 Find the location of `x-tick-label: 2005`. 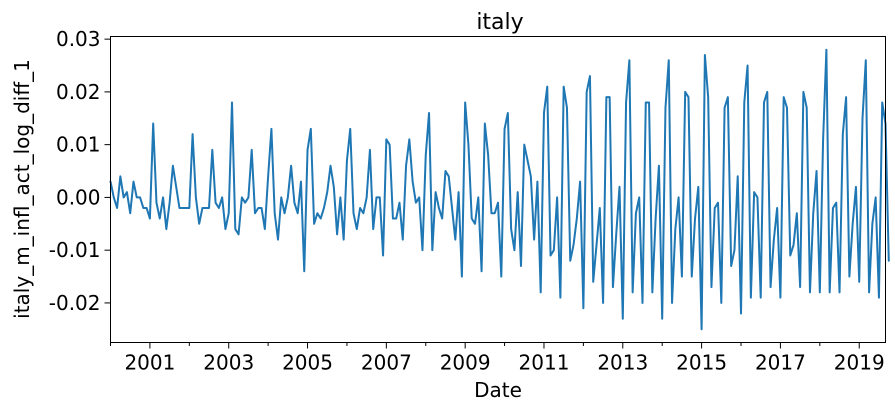

x-tick-label: 2005 is located at coordinates (307, 363).